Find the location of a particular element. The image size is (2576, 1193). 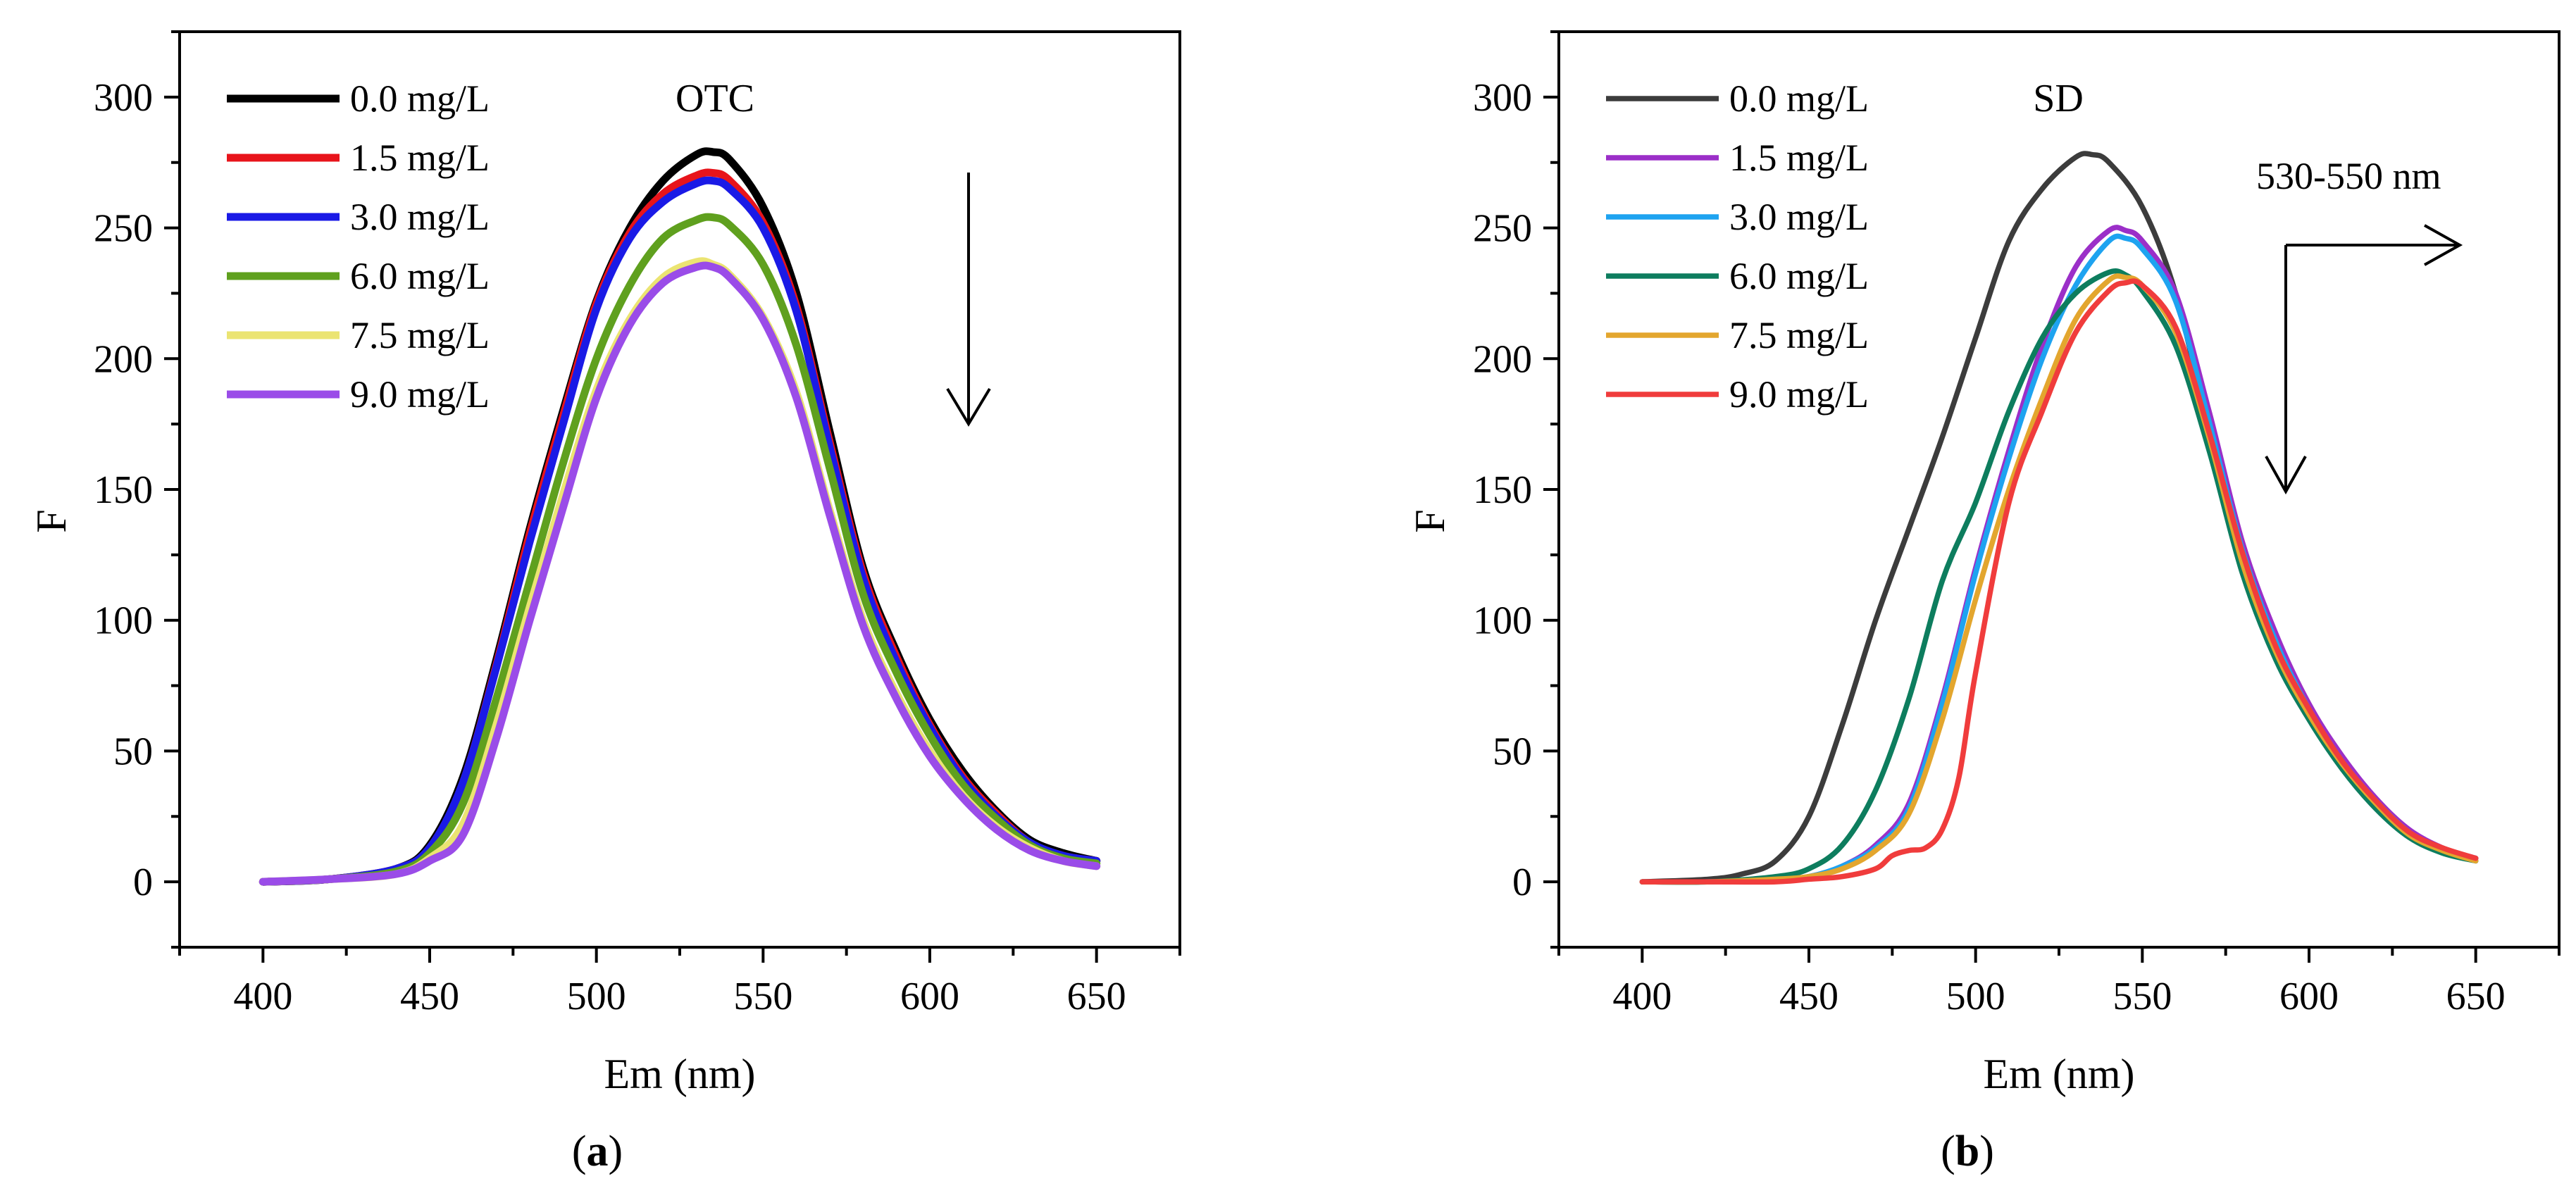

arrow-head-right is located at coordinates (2443, 245).